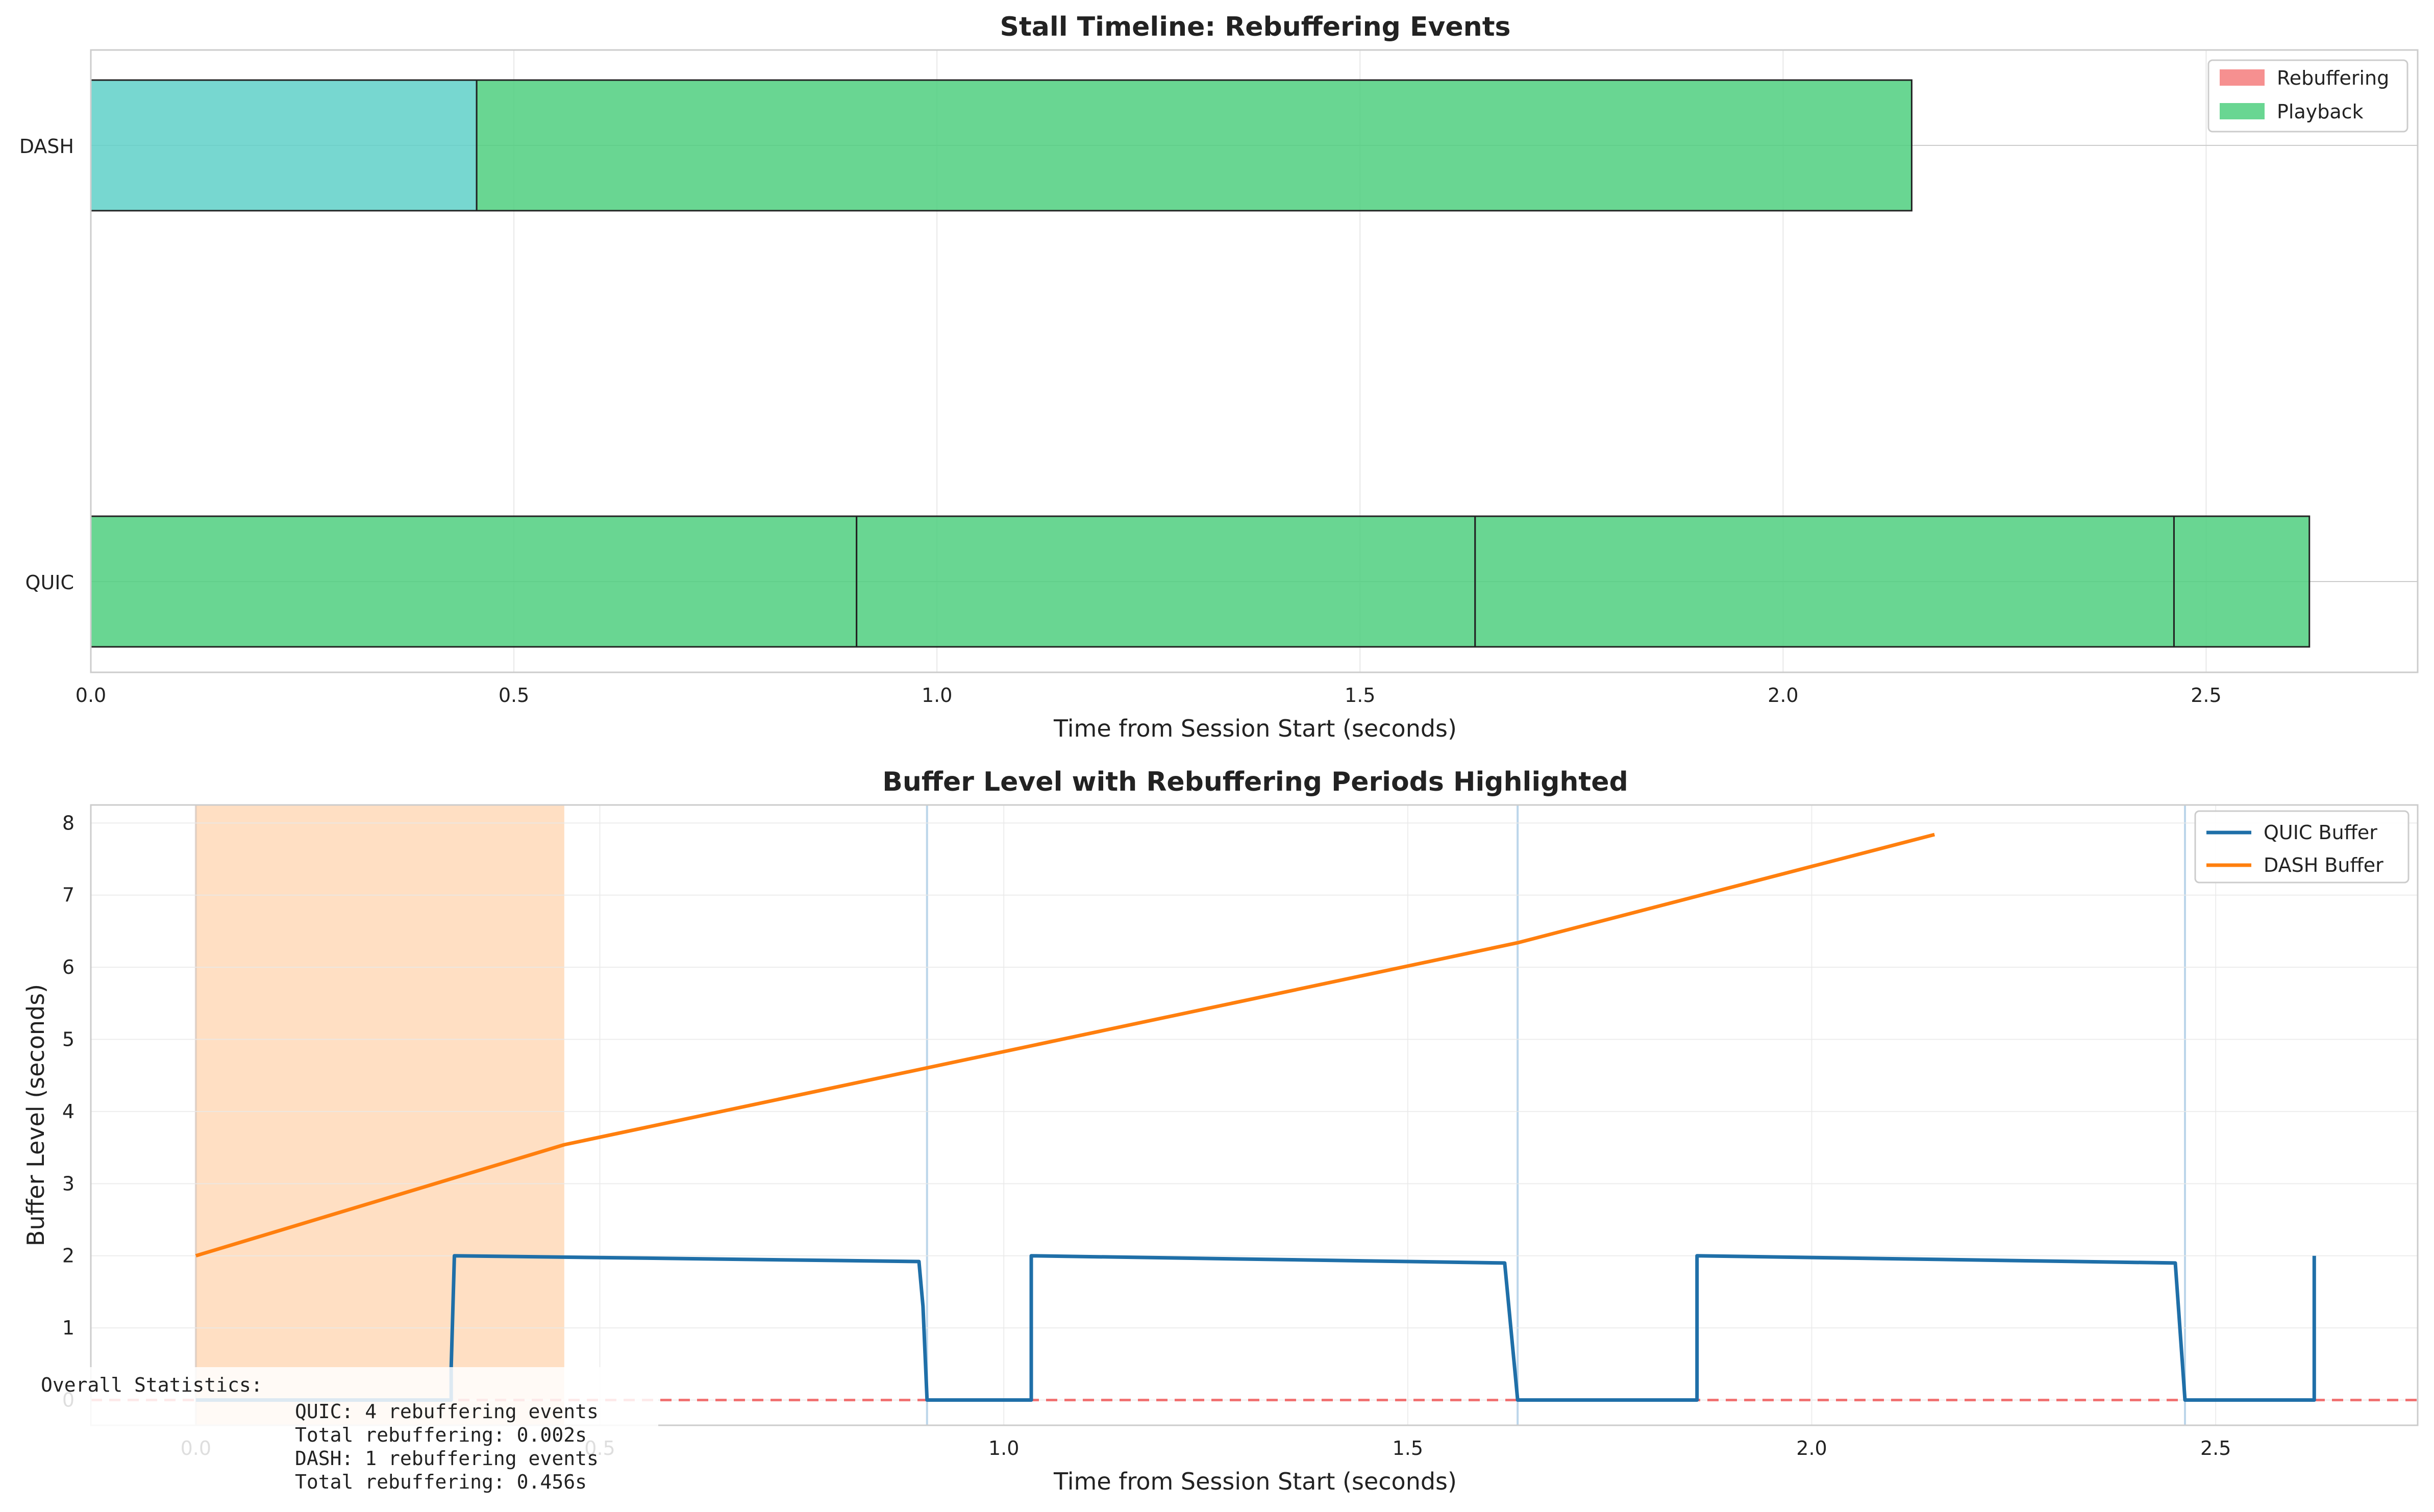  I want to click on bottom-y-tick-label: 5, so click(68, 1039).